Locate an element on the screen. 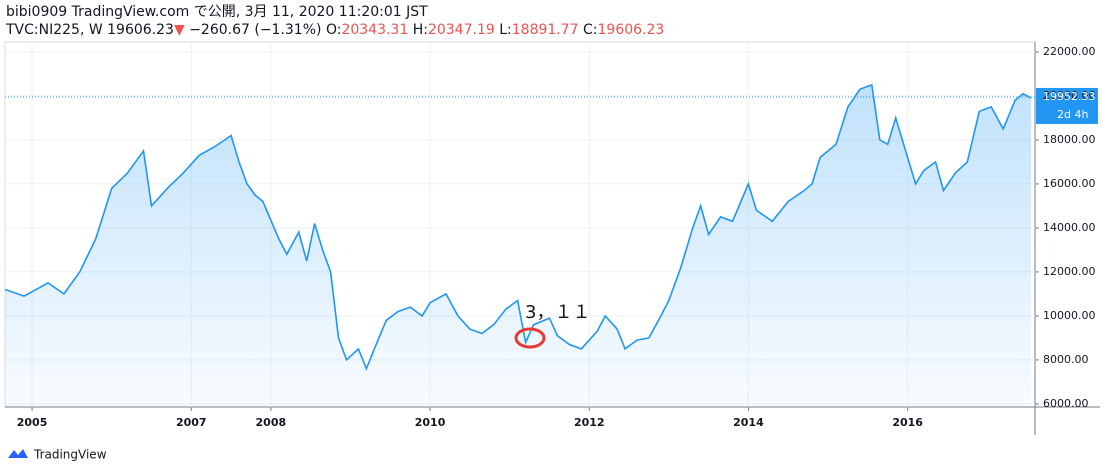 The height and width of the screenshot is (473, 1105). logo is located at coordinates (18, 453).